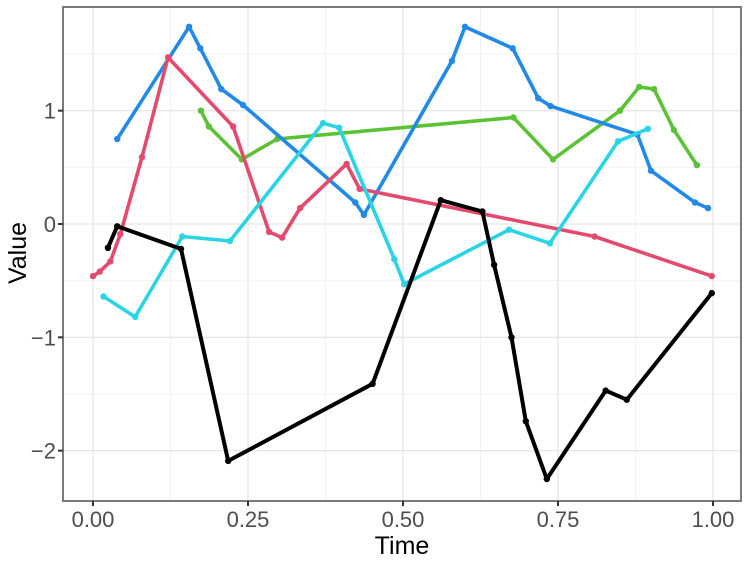 Image resolution: width=747 pixels, height=561 pixels. I want to click on x-tick-label: 0.75, so click(558, 519).